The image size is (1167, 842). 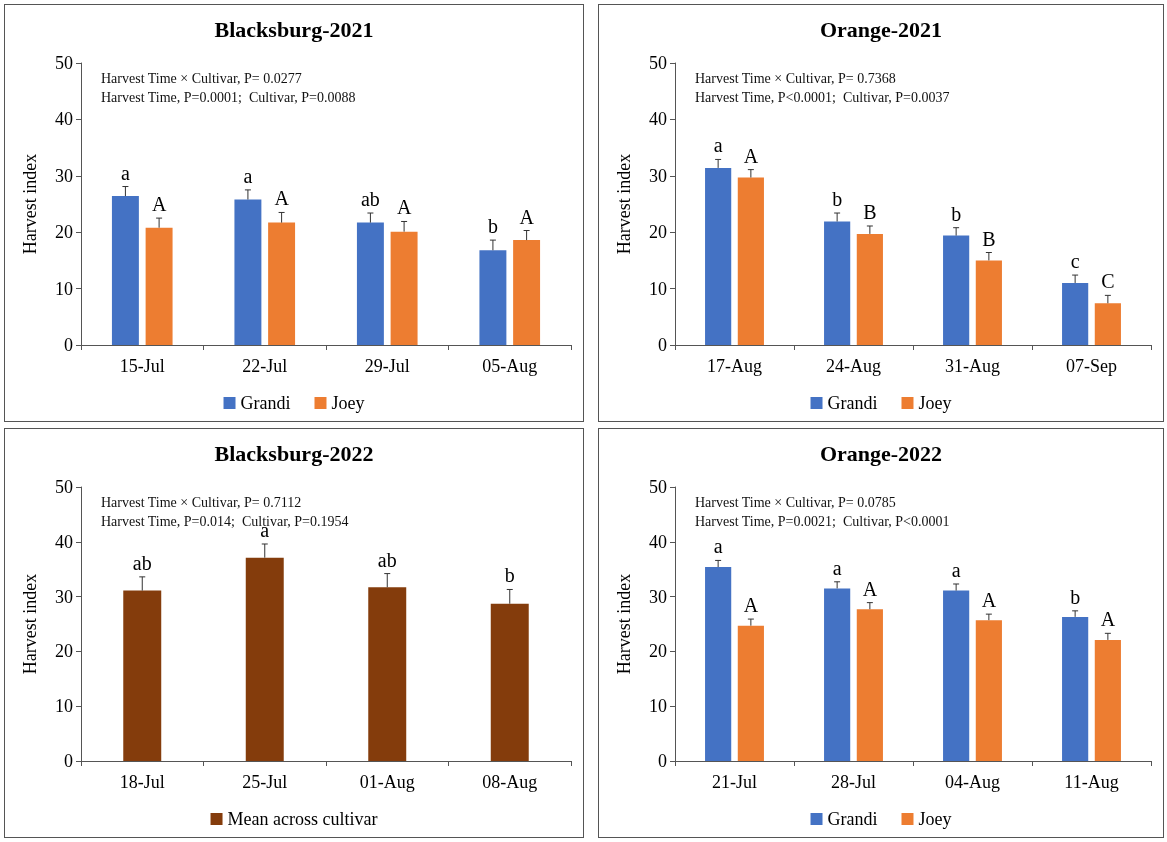 What do you see at coordinates (294, 29) in the screenshot?
I see `chart-title: Blacksburg-2021` at bounding box center [294, 29].